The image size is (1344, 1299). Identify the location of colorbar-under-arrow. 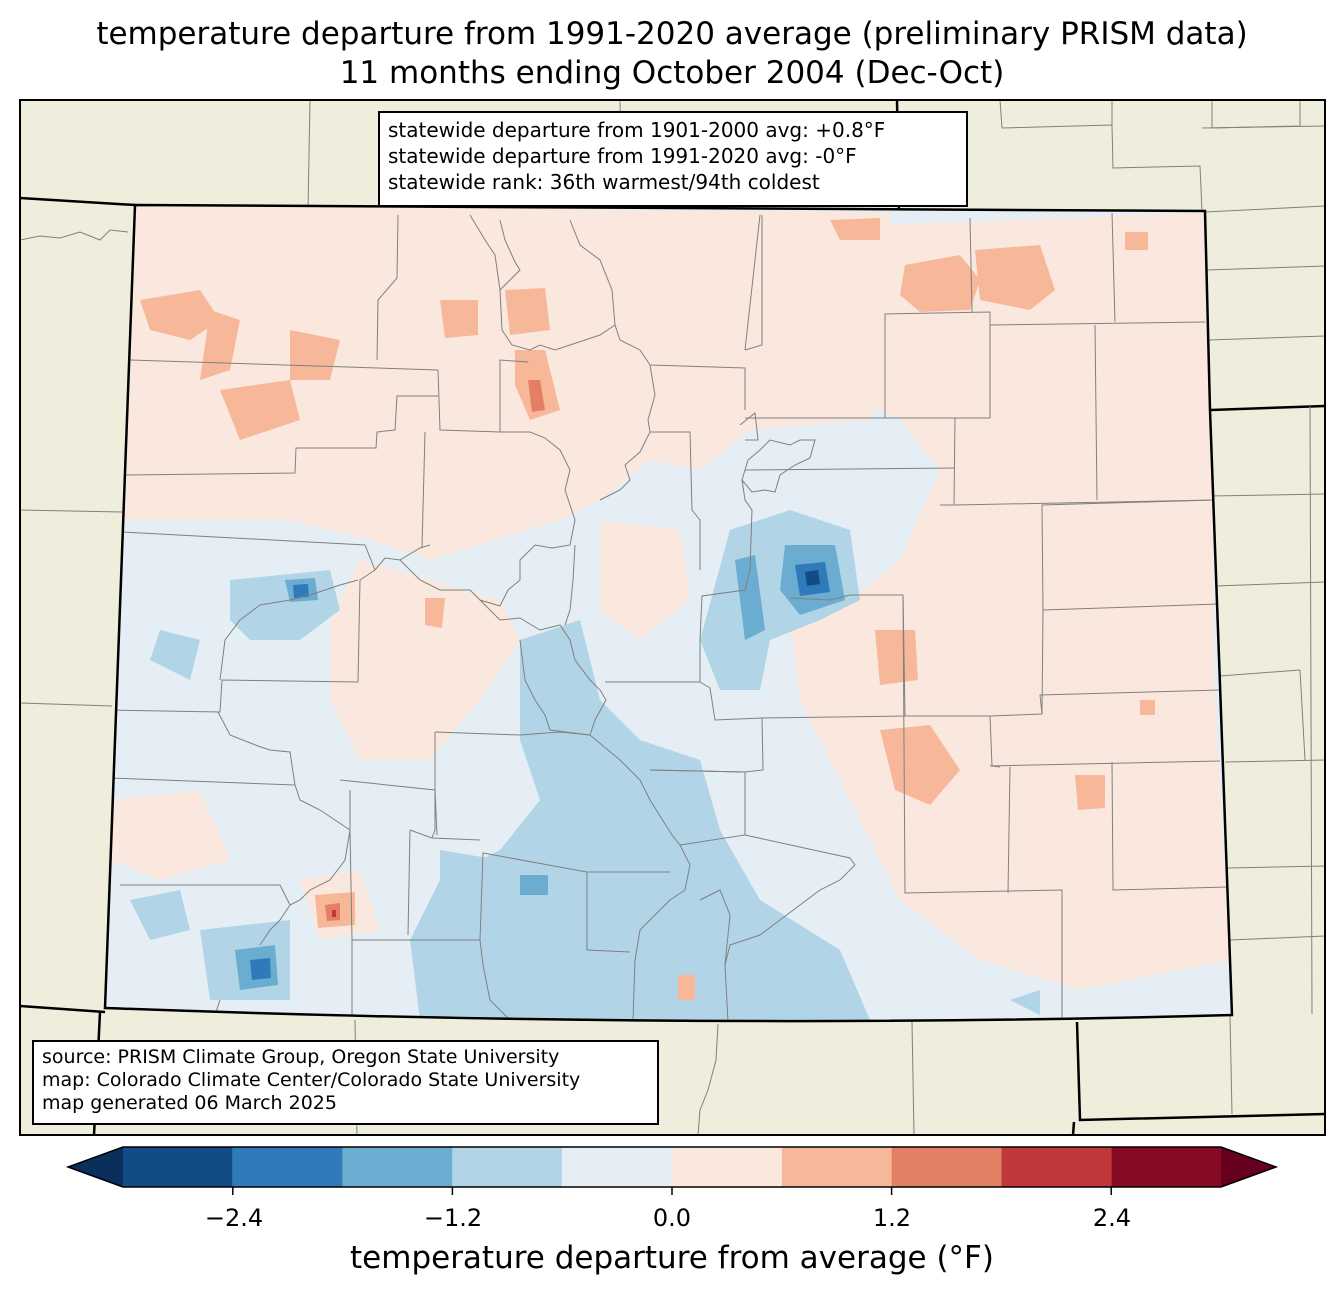
(95, 1167).